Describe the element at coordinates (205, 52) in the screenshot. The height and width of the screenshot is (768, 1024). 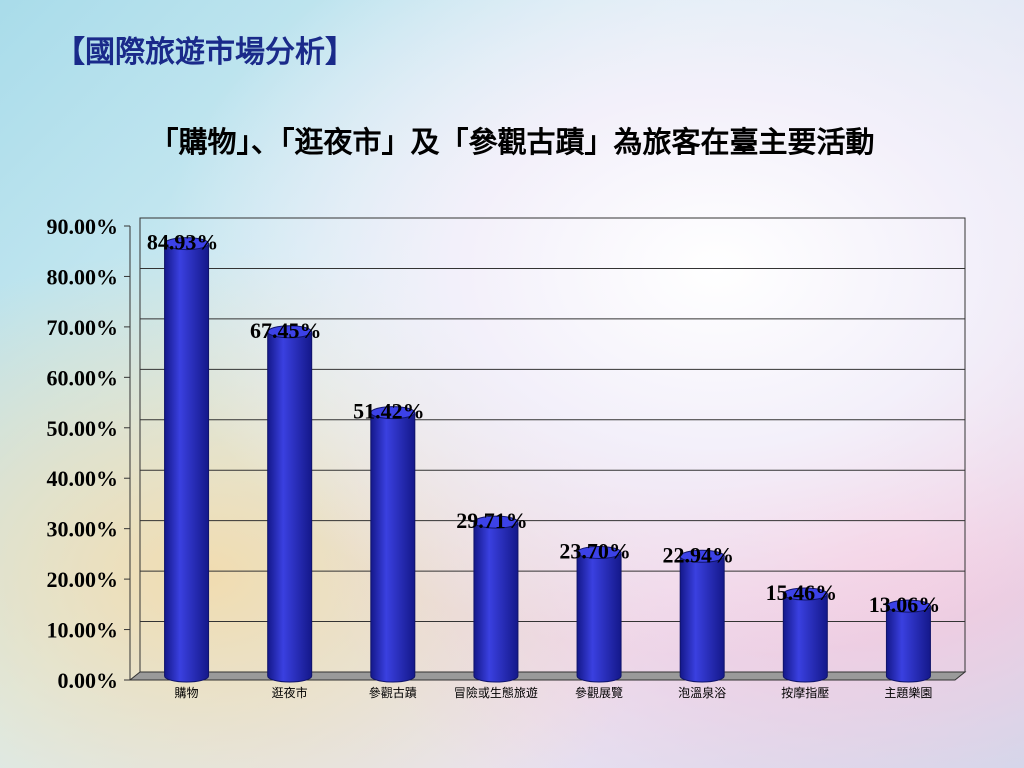
I see `title: 【國際旅遊市場分析】` at that location.